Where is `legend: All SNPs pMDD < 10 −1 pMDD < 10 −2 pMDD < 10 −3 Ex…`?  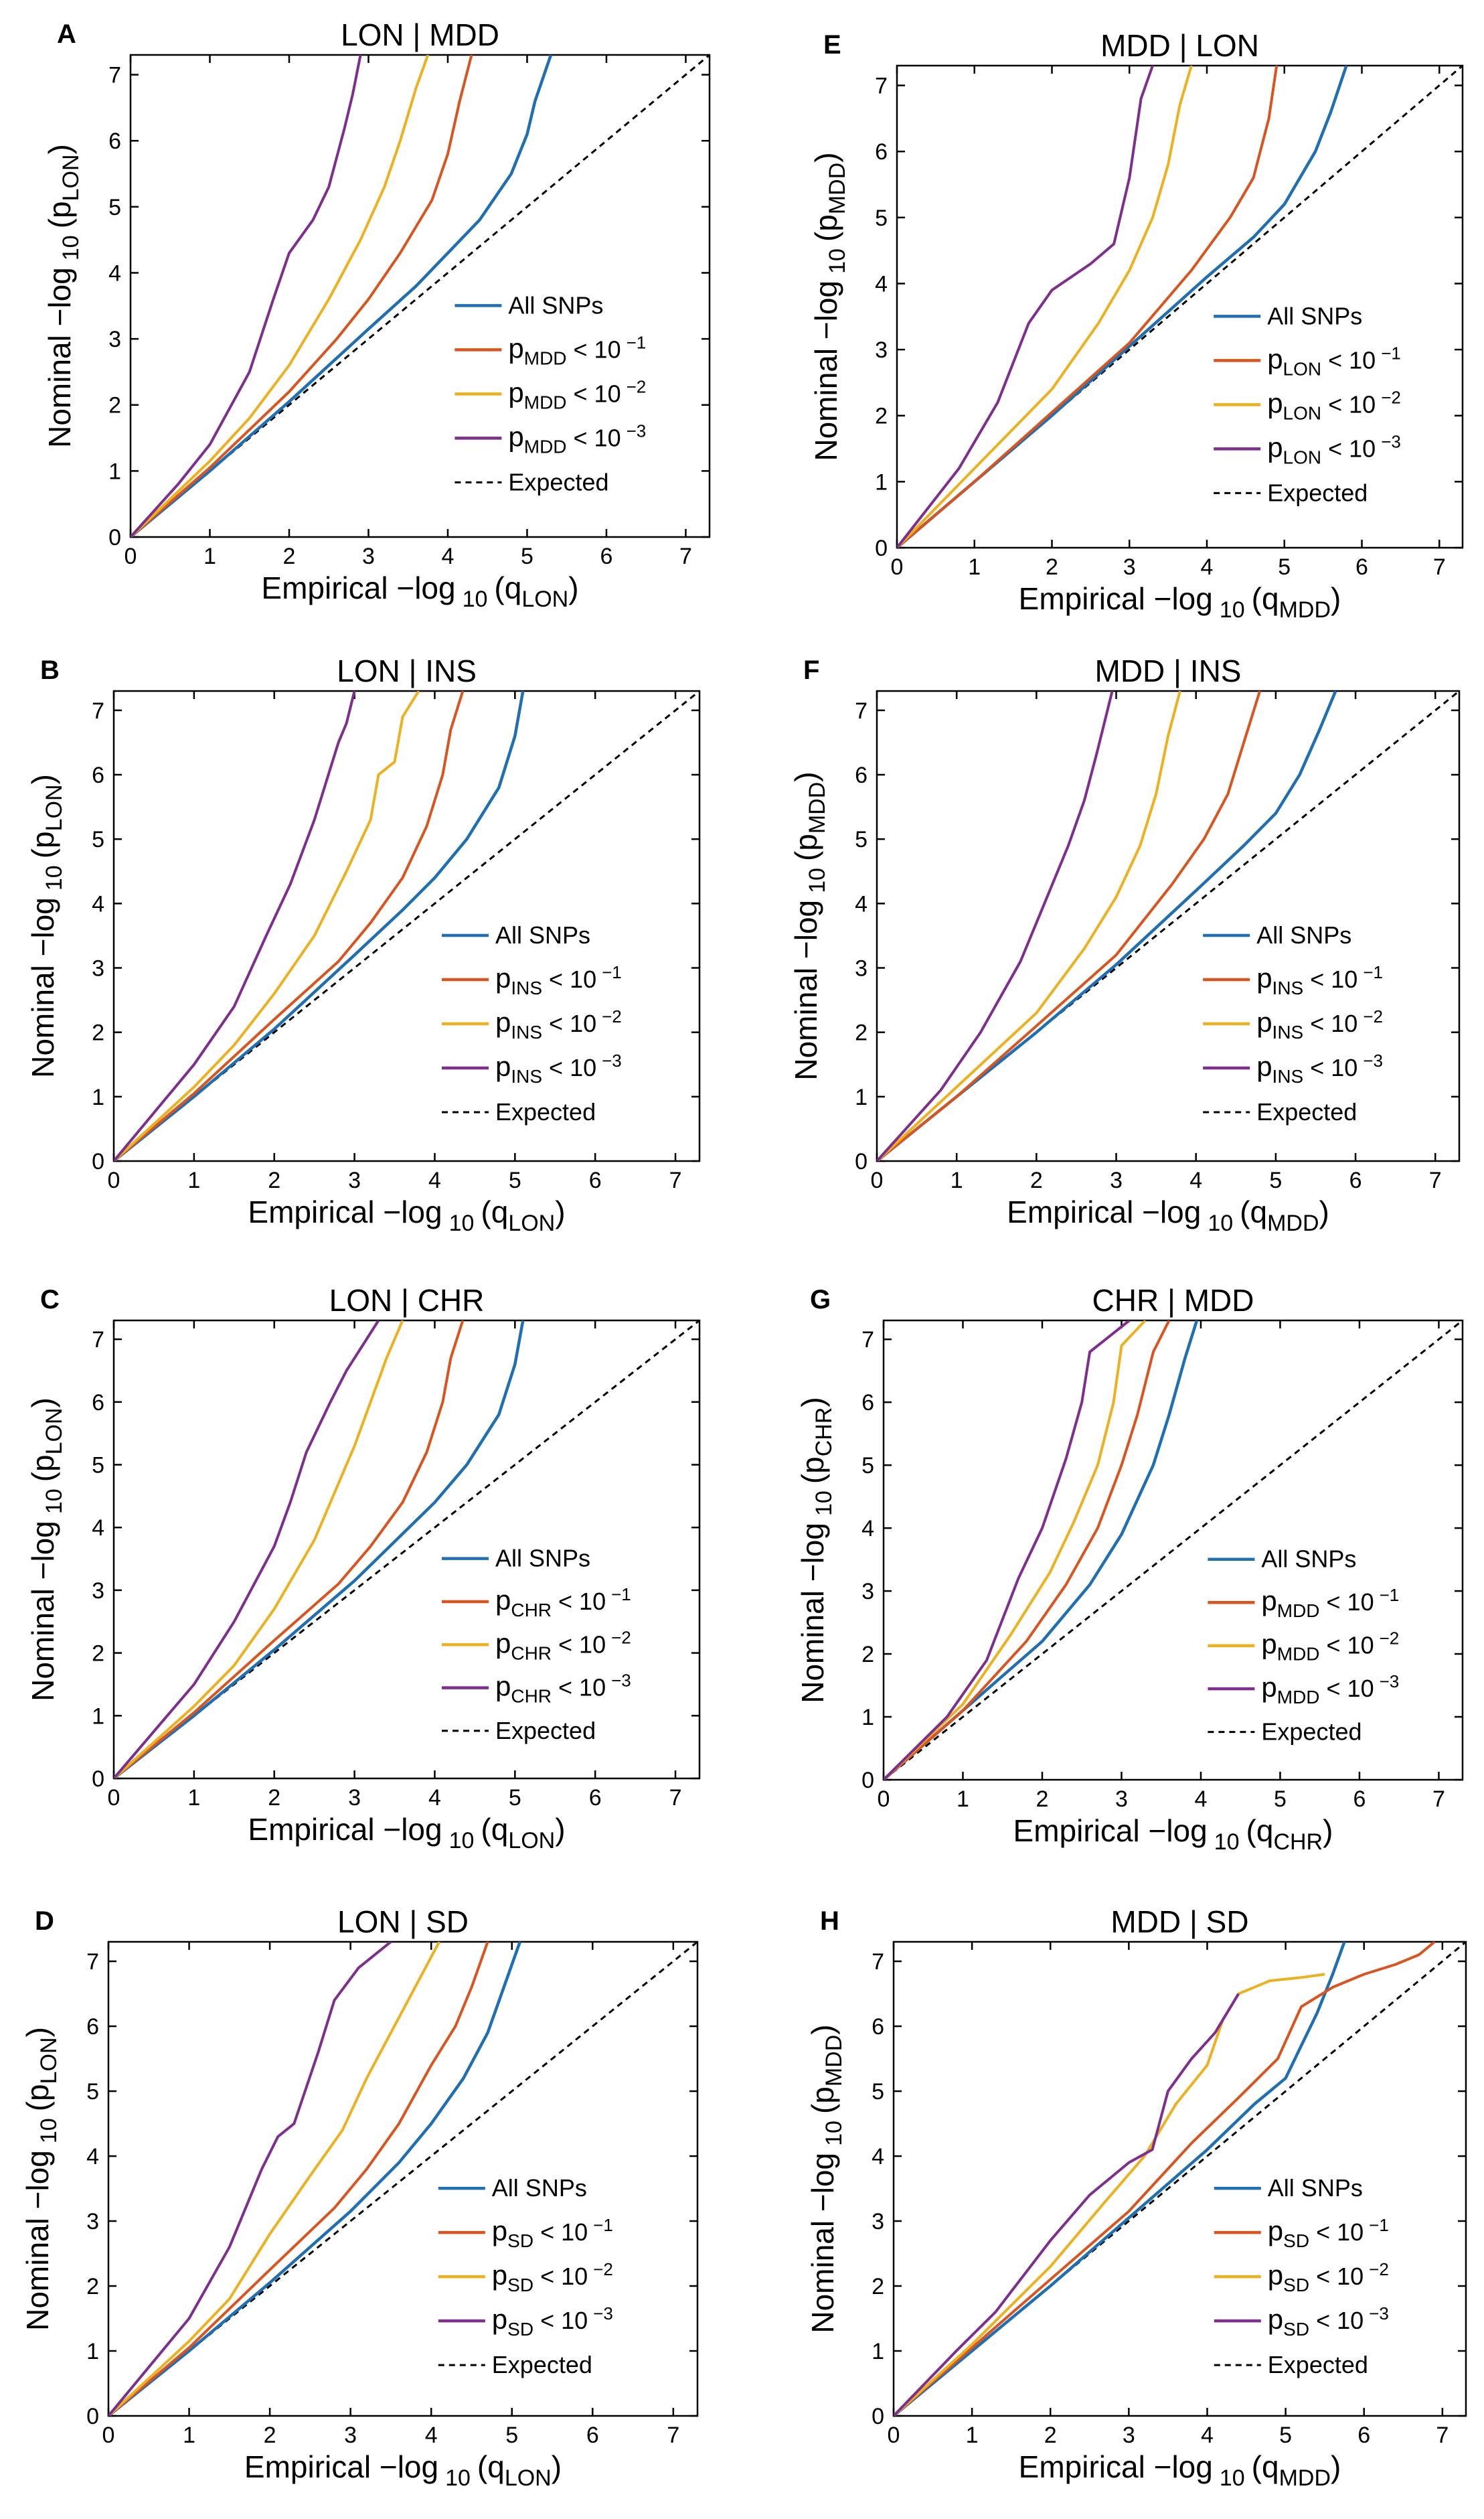 legend: All SNPs pMDD < 10 −1 pMDD < 10 −2 pMDD < 10 −3 Ex… is located at coordinates (1304, 1645).